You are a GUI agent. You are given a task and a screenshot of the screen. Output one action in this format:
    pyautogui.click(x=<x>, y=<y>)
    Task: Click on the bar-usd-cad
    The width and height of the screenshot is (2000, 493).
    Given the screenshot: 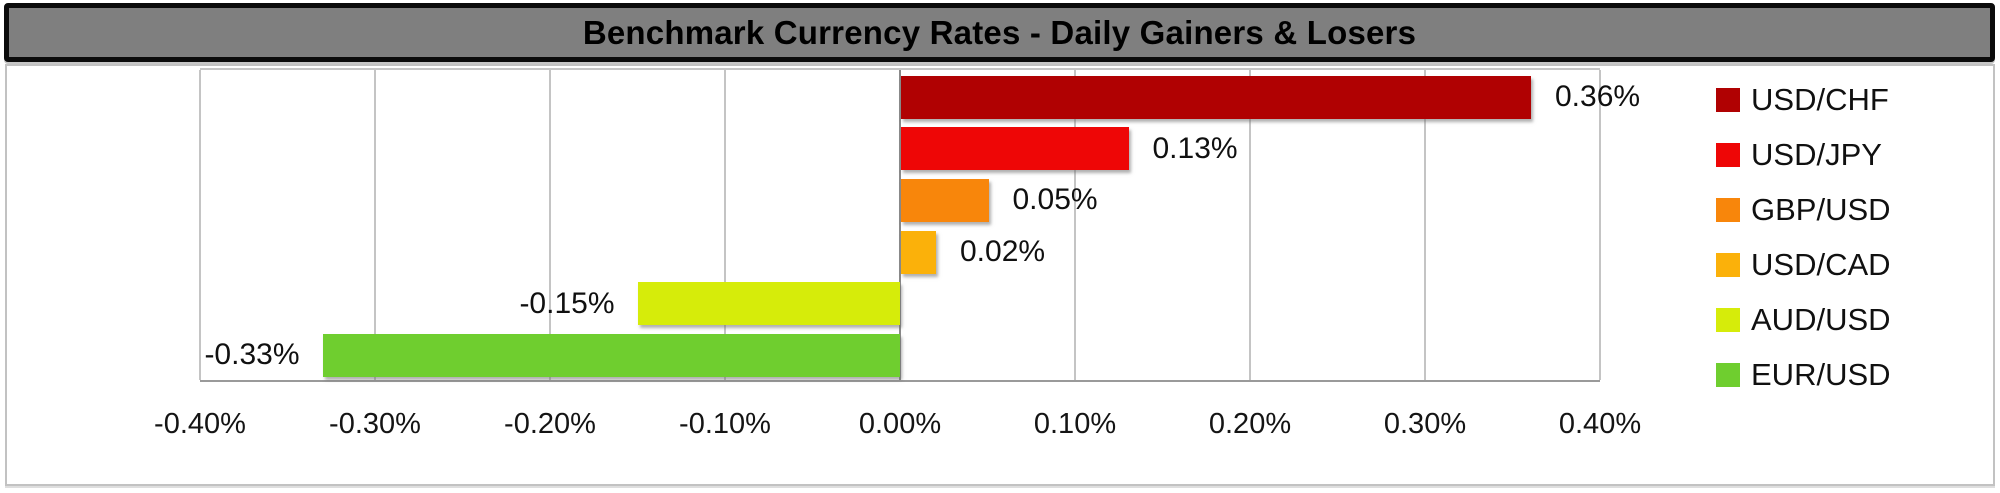 What is the action you would take?
    pyautogui.click(x=918, y=252)
    